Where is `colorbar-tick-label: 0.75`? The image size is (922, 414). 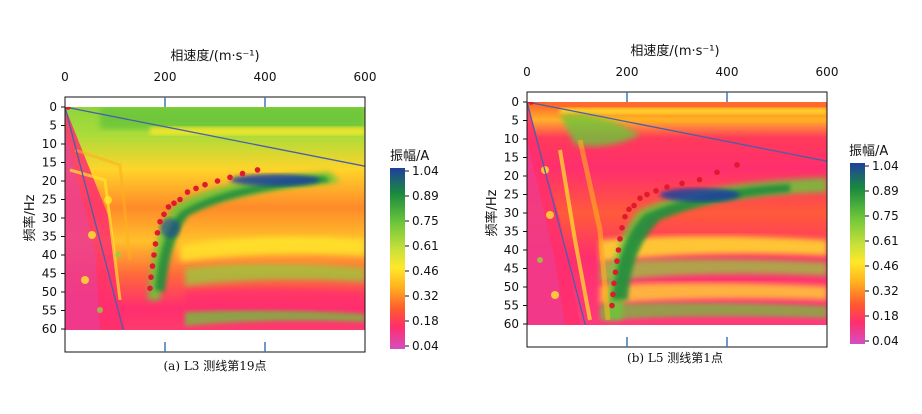
colorbar-tick-label: 0.75 is located at coordinates (885, 216).